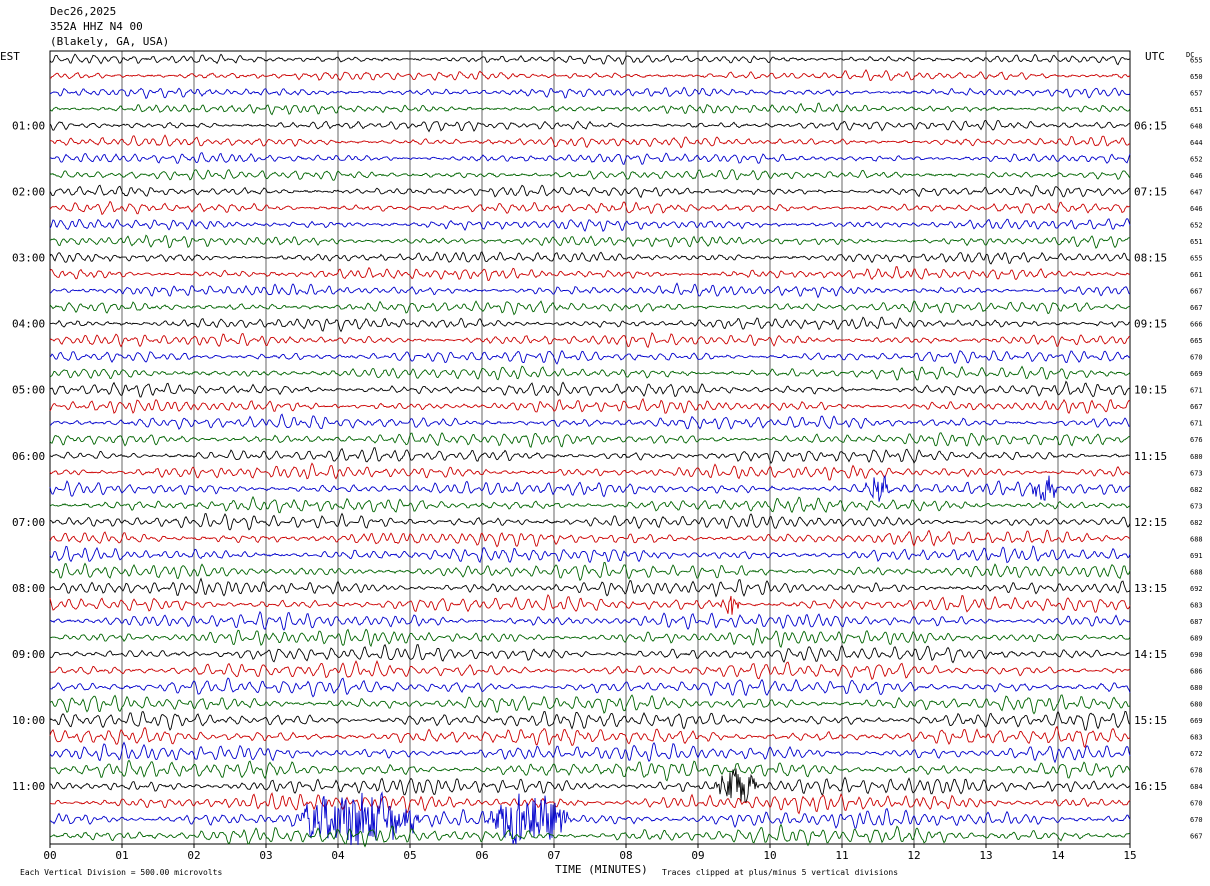 This screenshot has height=886, width=1210. Describe the element at coordinates (1196, 143) in the screenshot. I see `dc-offset-label: 644` at that location.